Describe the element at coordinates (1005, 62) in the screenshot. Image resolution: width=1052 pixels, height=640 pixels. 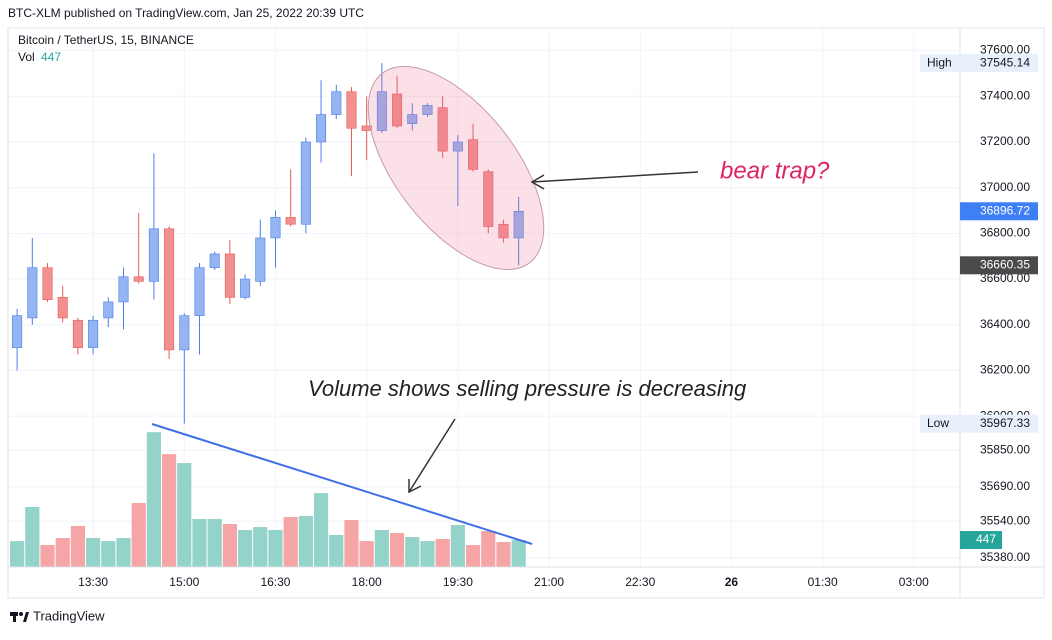
I see `price-tag-value: 37545.14` at that location.